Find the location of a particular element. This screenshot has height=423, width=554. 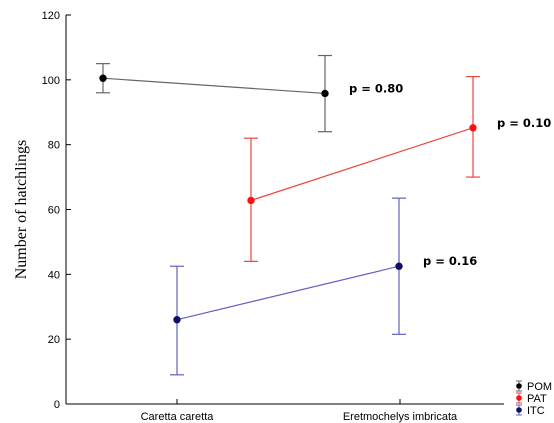

y-tick-label: 0 is located at coordinates (57, 405).